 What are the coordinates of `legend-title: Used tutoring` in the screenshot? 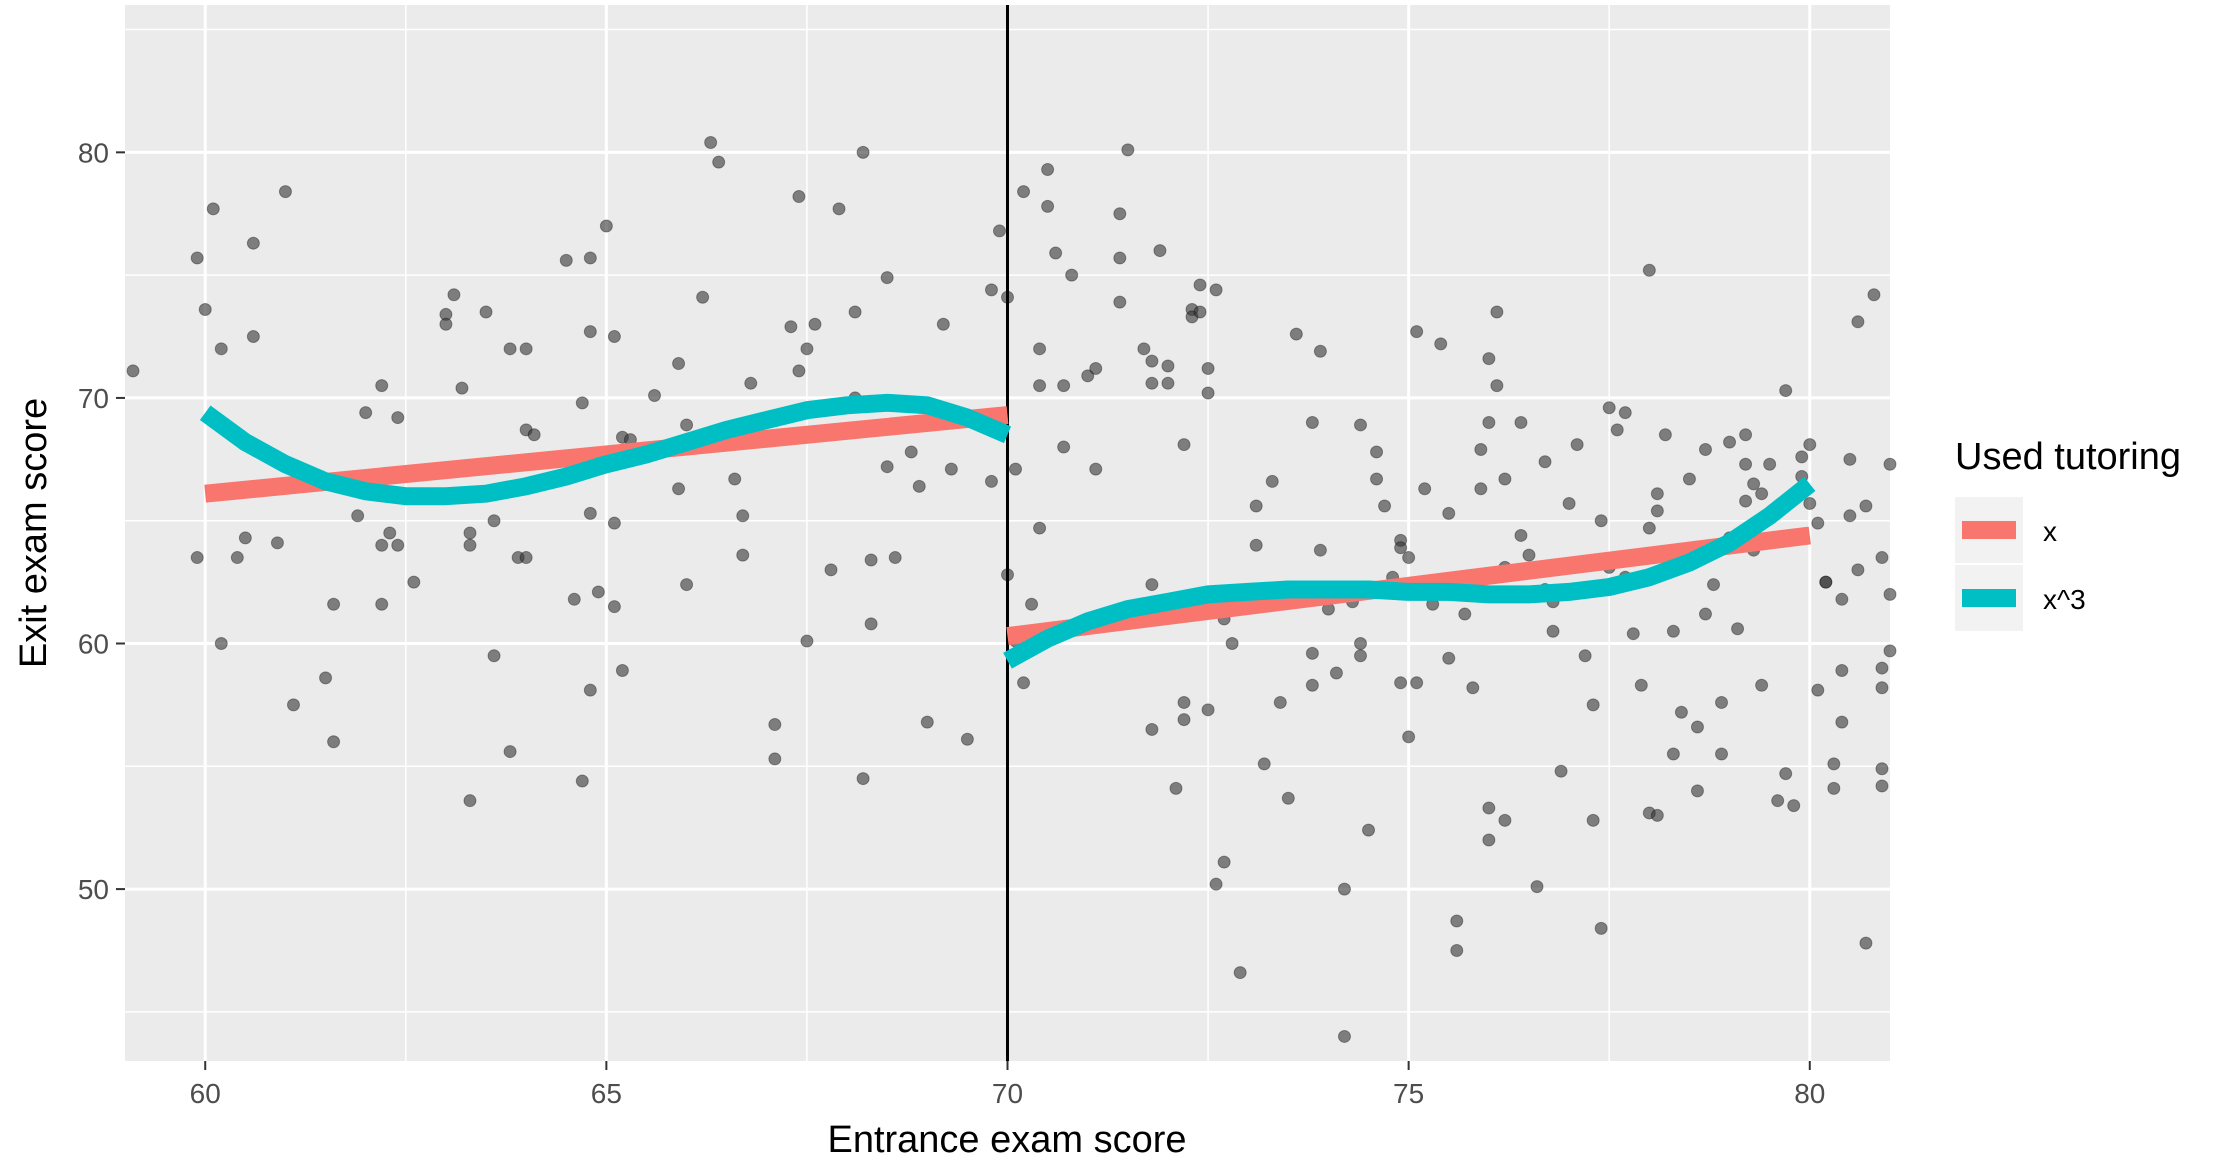 It's located at (2068, 457).